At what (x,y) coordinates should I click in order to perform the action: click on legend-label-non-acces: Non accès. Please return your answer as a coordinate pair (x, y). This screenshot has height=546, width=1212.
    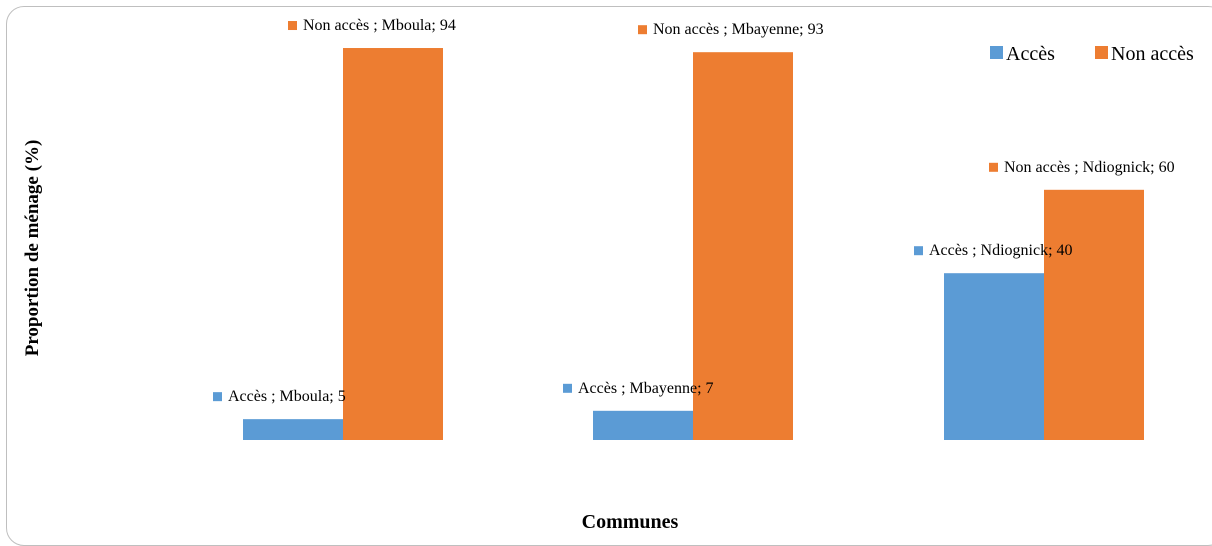
    Looking at the image, I should click on (1152, 54).